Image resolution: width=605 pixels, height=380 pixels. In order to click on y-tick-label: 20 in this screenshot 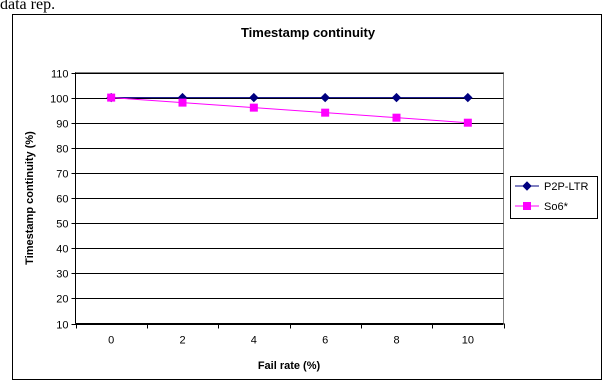, I will do `click(62, 300)`.